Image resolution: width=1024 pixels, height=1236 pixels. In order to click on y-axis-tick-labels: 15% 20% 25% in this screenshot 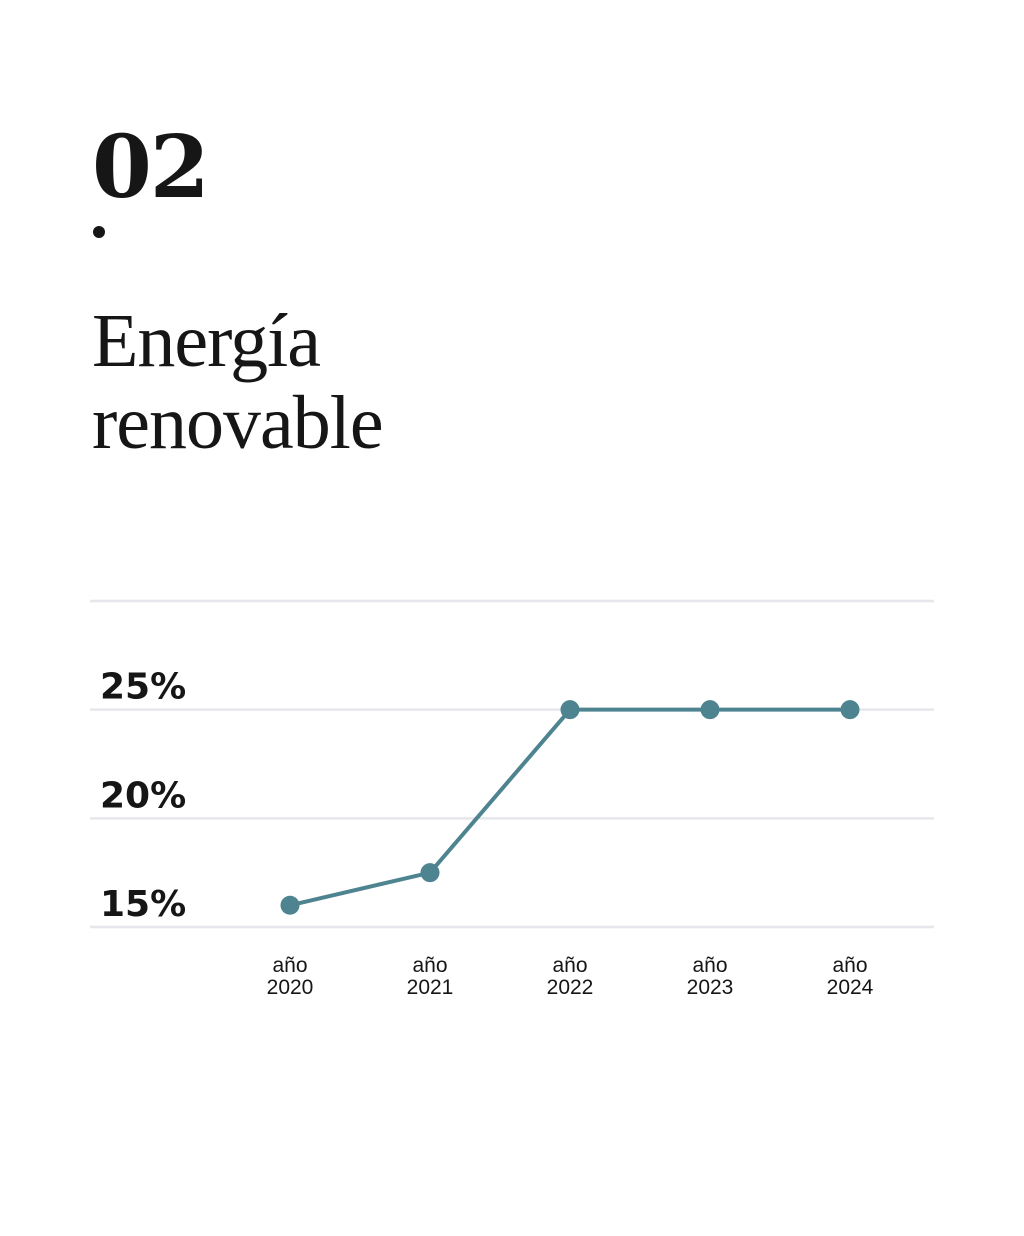, I will do `click(143, 796)`.